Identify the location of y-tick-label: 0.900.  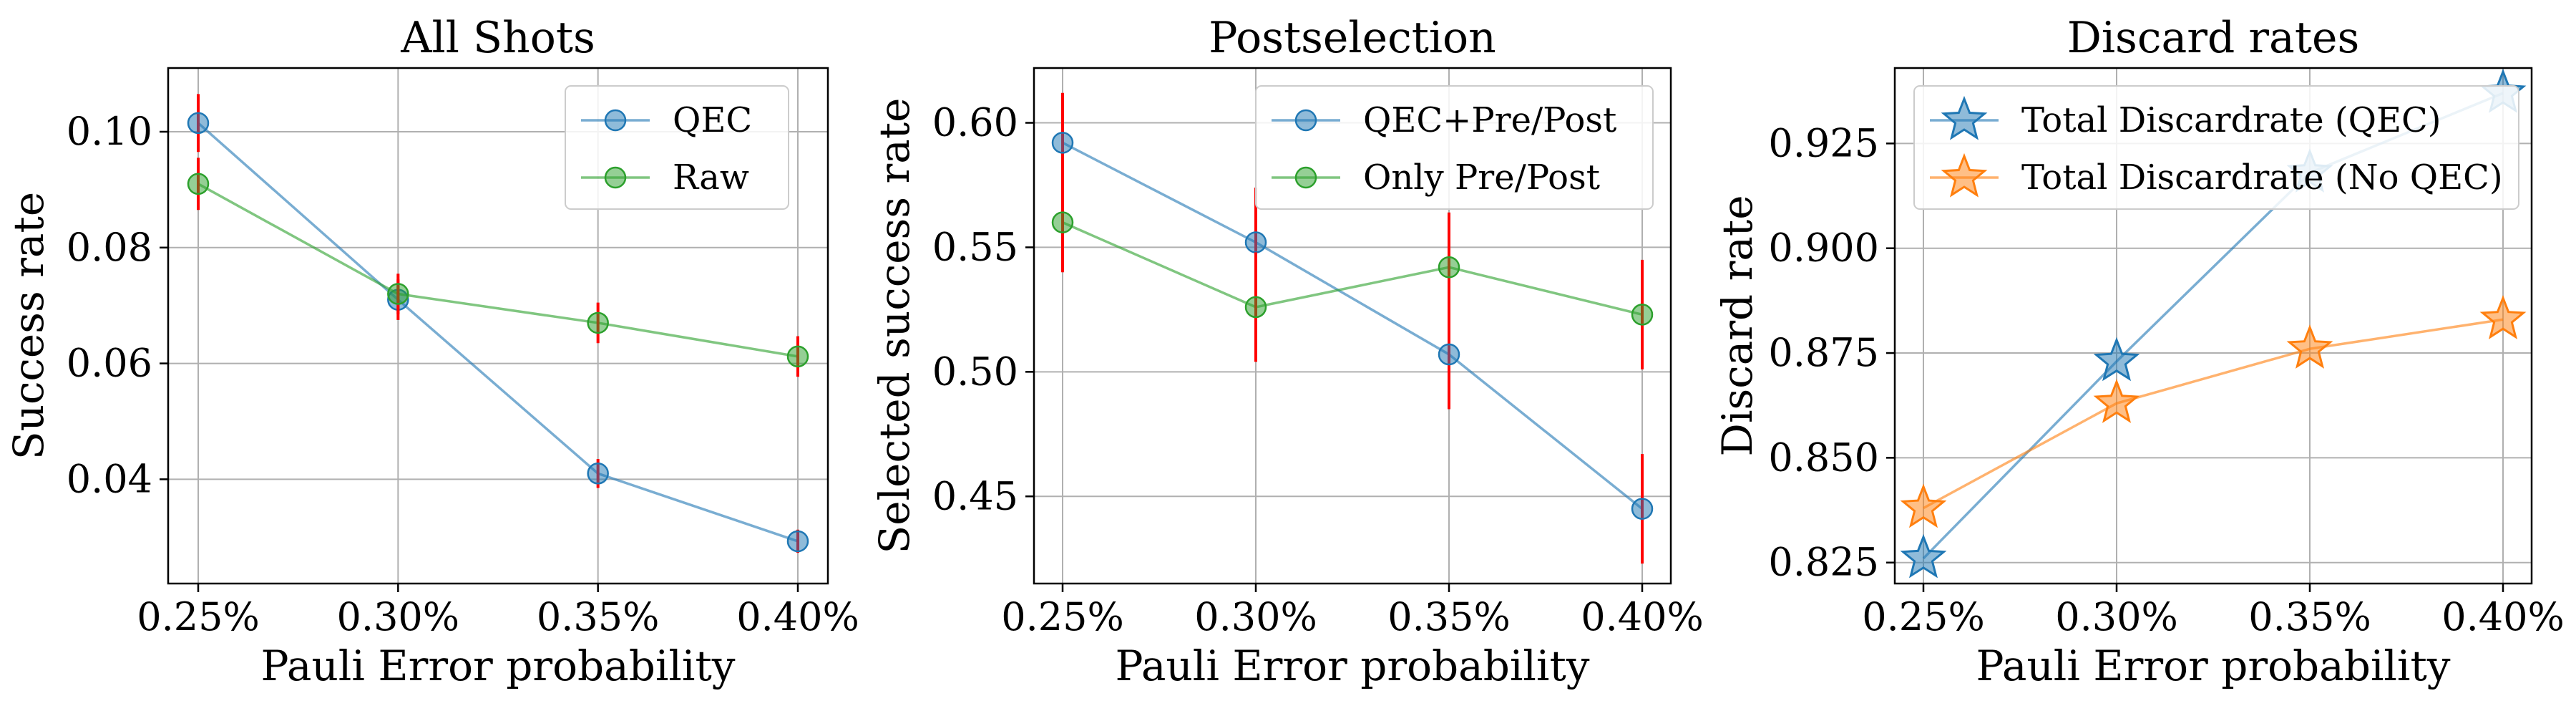
(1823, 248).